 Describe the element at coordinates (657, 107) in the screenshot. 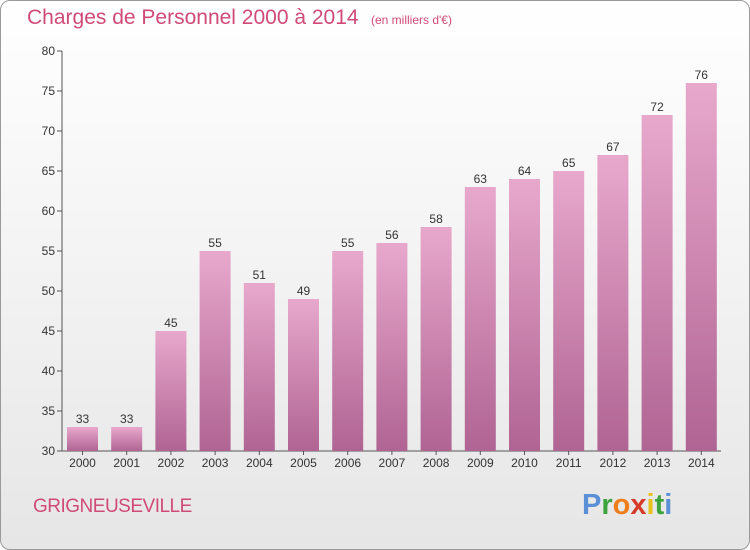

I see `value-label: 72` at that location.